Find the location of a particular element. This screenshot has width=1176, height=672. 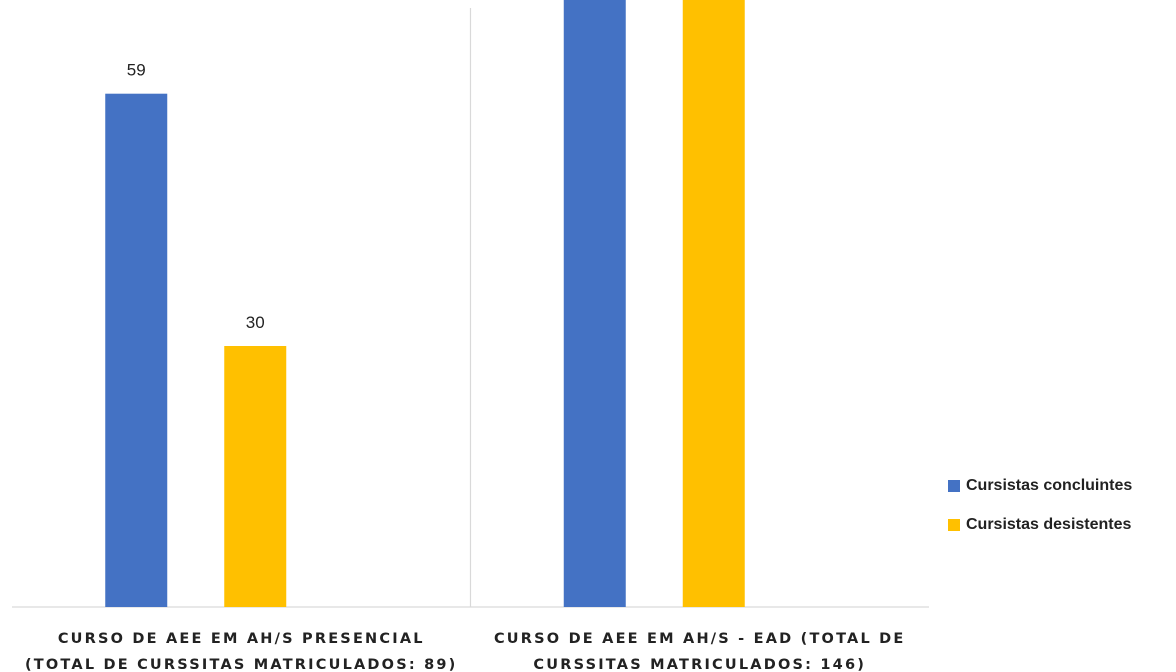

bar-desistentes-cat1 is located at coordinates (255, 476).